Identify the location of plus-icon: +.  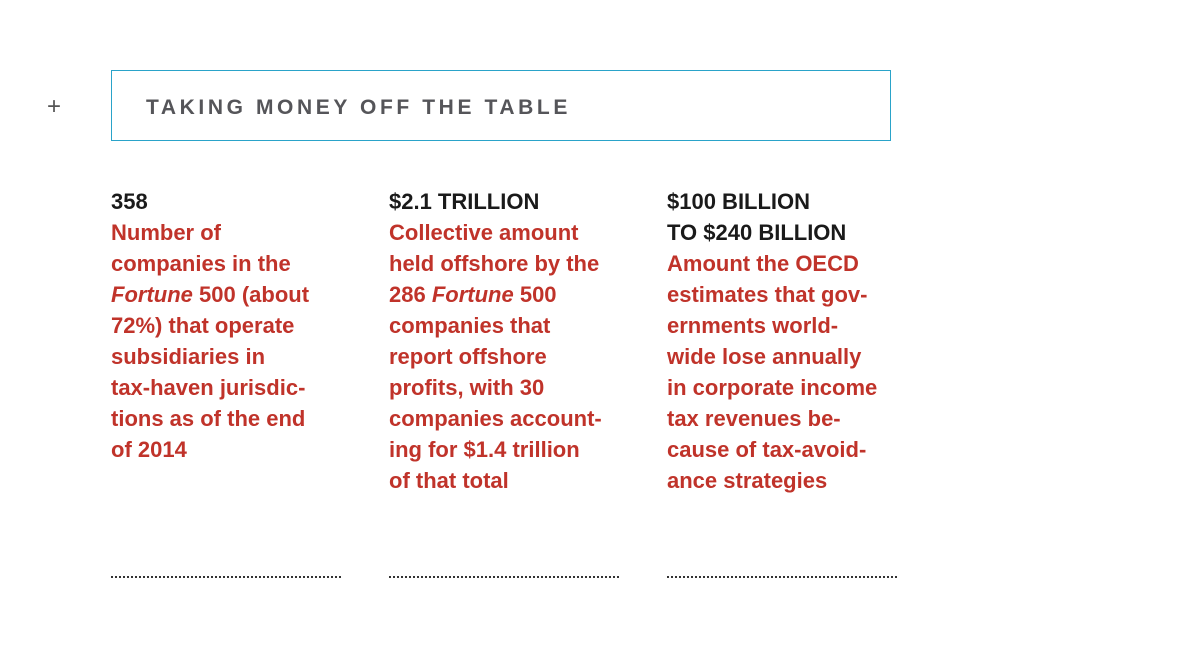
(54, 106).